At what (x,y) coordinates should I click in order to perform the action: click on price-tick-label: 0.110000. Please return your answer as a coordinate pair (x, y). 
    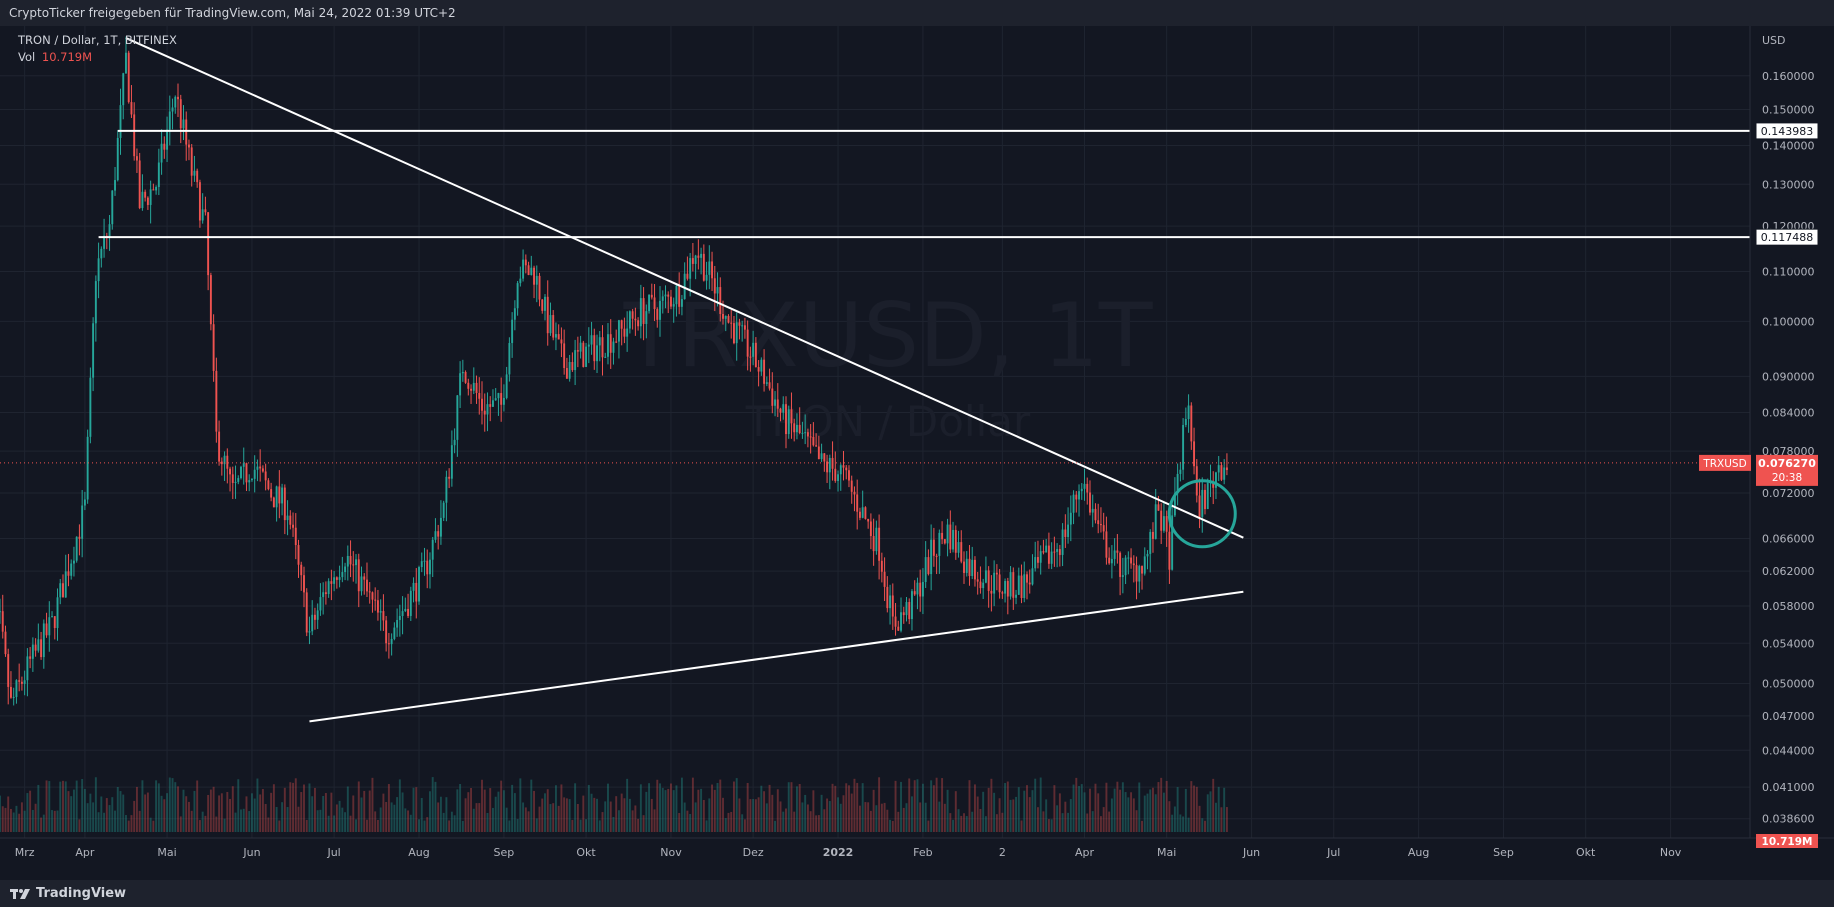
    Looking at the image, I should click on (1788, 272).